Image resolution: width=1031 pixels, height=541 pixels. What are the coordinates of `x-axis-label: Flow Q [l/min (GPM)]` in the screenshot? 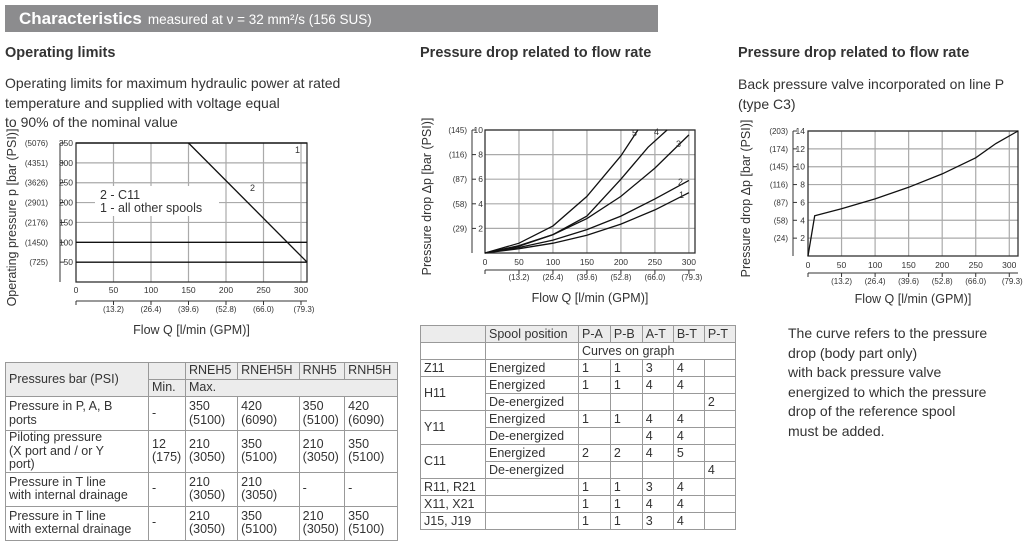 It's located at (191, 330).